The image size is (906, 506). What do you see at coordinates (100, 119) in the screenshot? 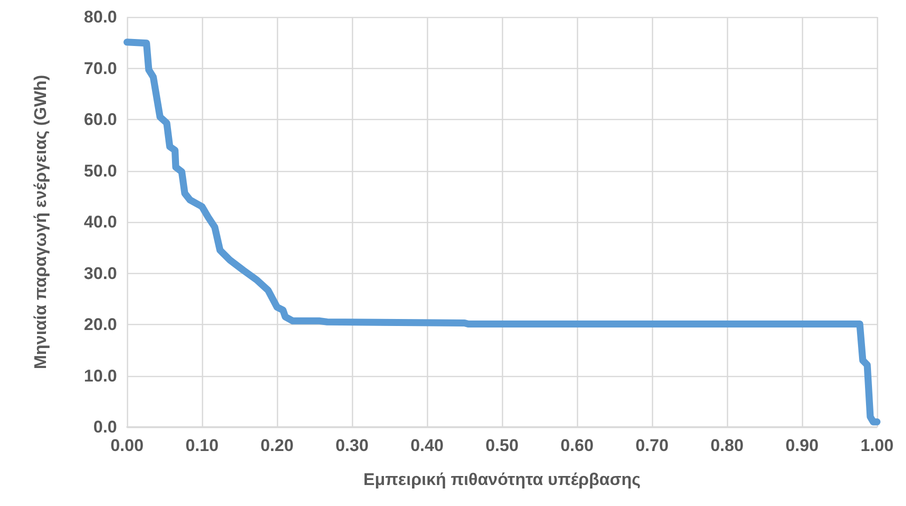
I see `y-tick-label: 60.0` at bounding box center [100, 119].